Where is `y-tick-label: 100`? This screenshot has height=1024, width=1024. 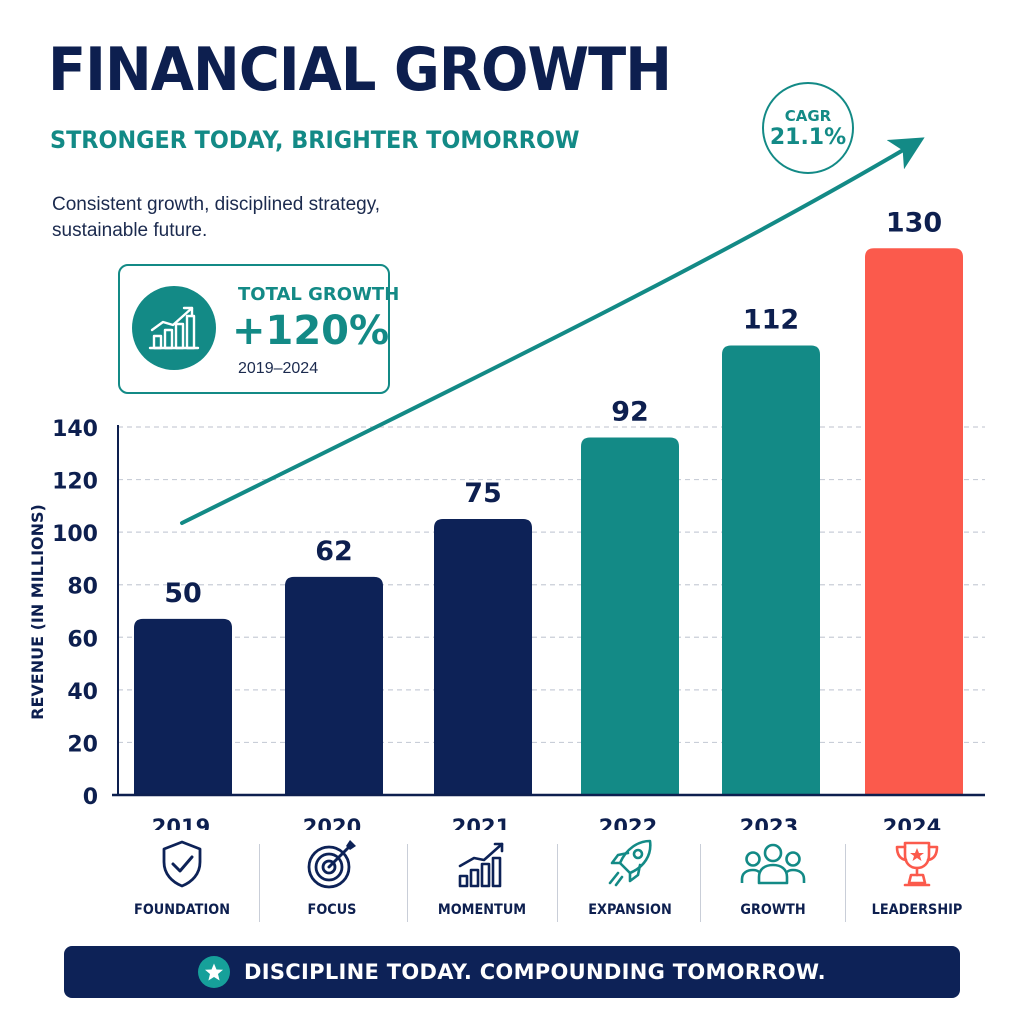 y-tick-label: 100 is located at coordinates (75, 534).